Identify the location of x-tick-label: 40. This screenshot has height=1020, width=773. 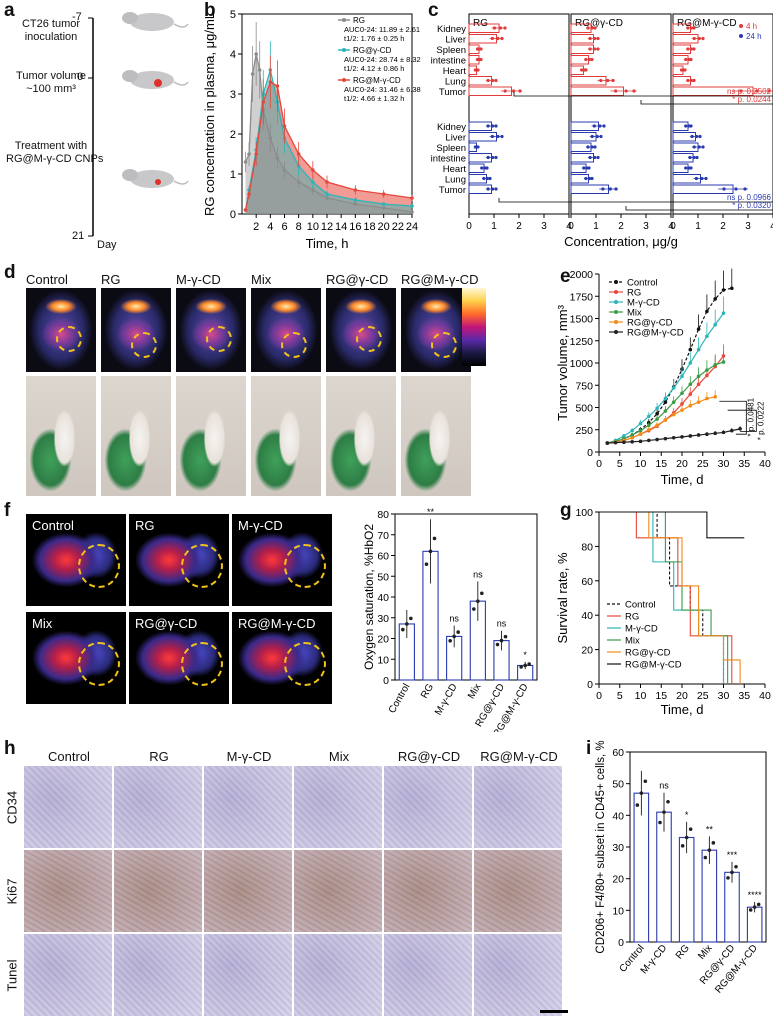
(765, 696).